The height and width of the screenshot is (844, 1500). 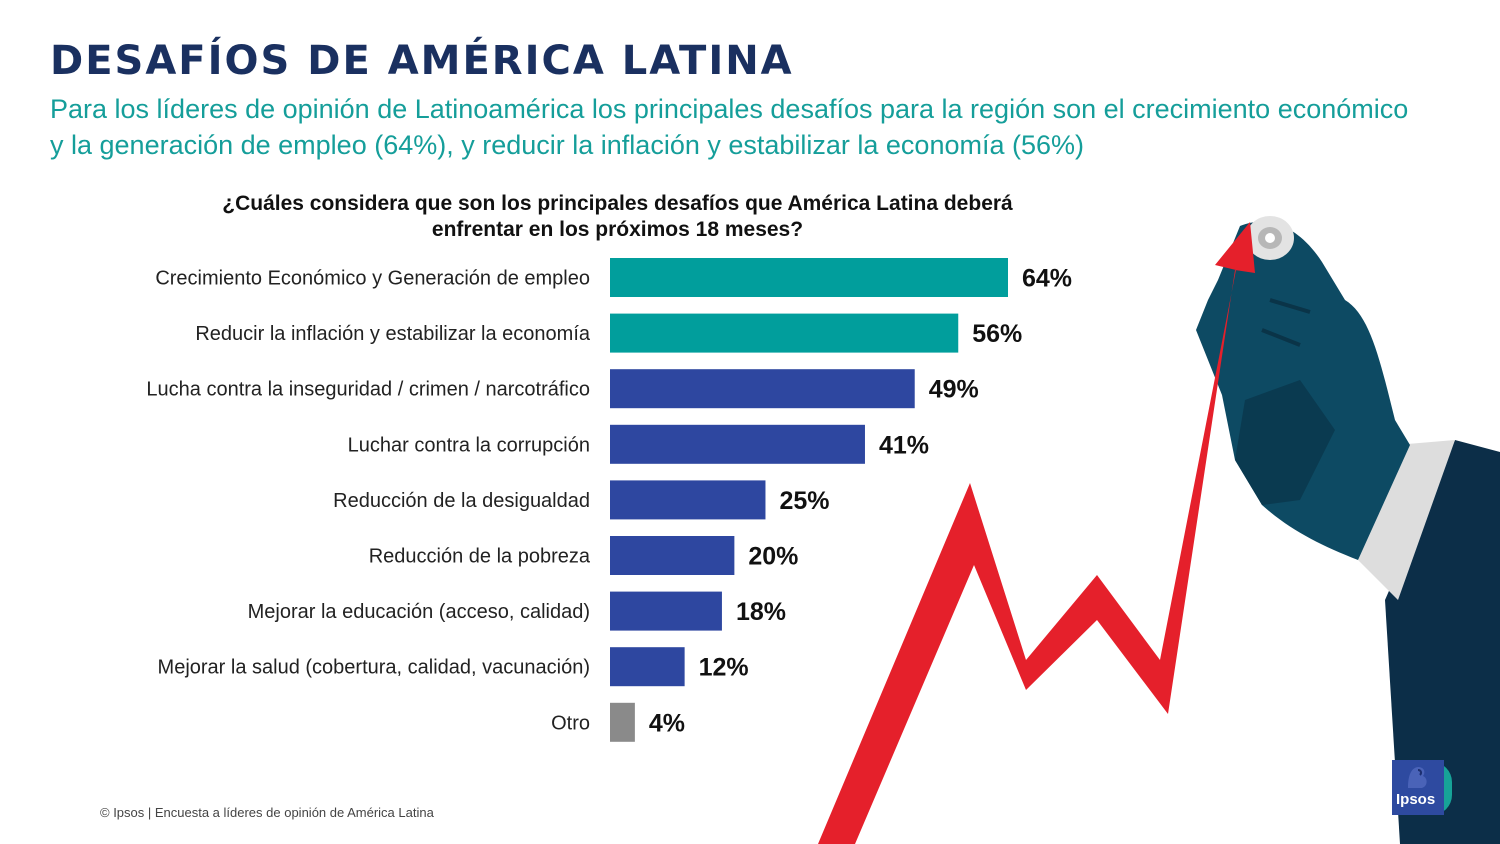 I want to click on shirt-cuff, so click(x=1406, y=520).